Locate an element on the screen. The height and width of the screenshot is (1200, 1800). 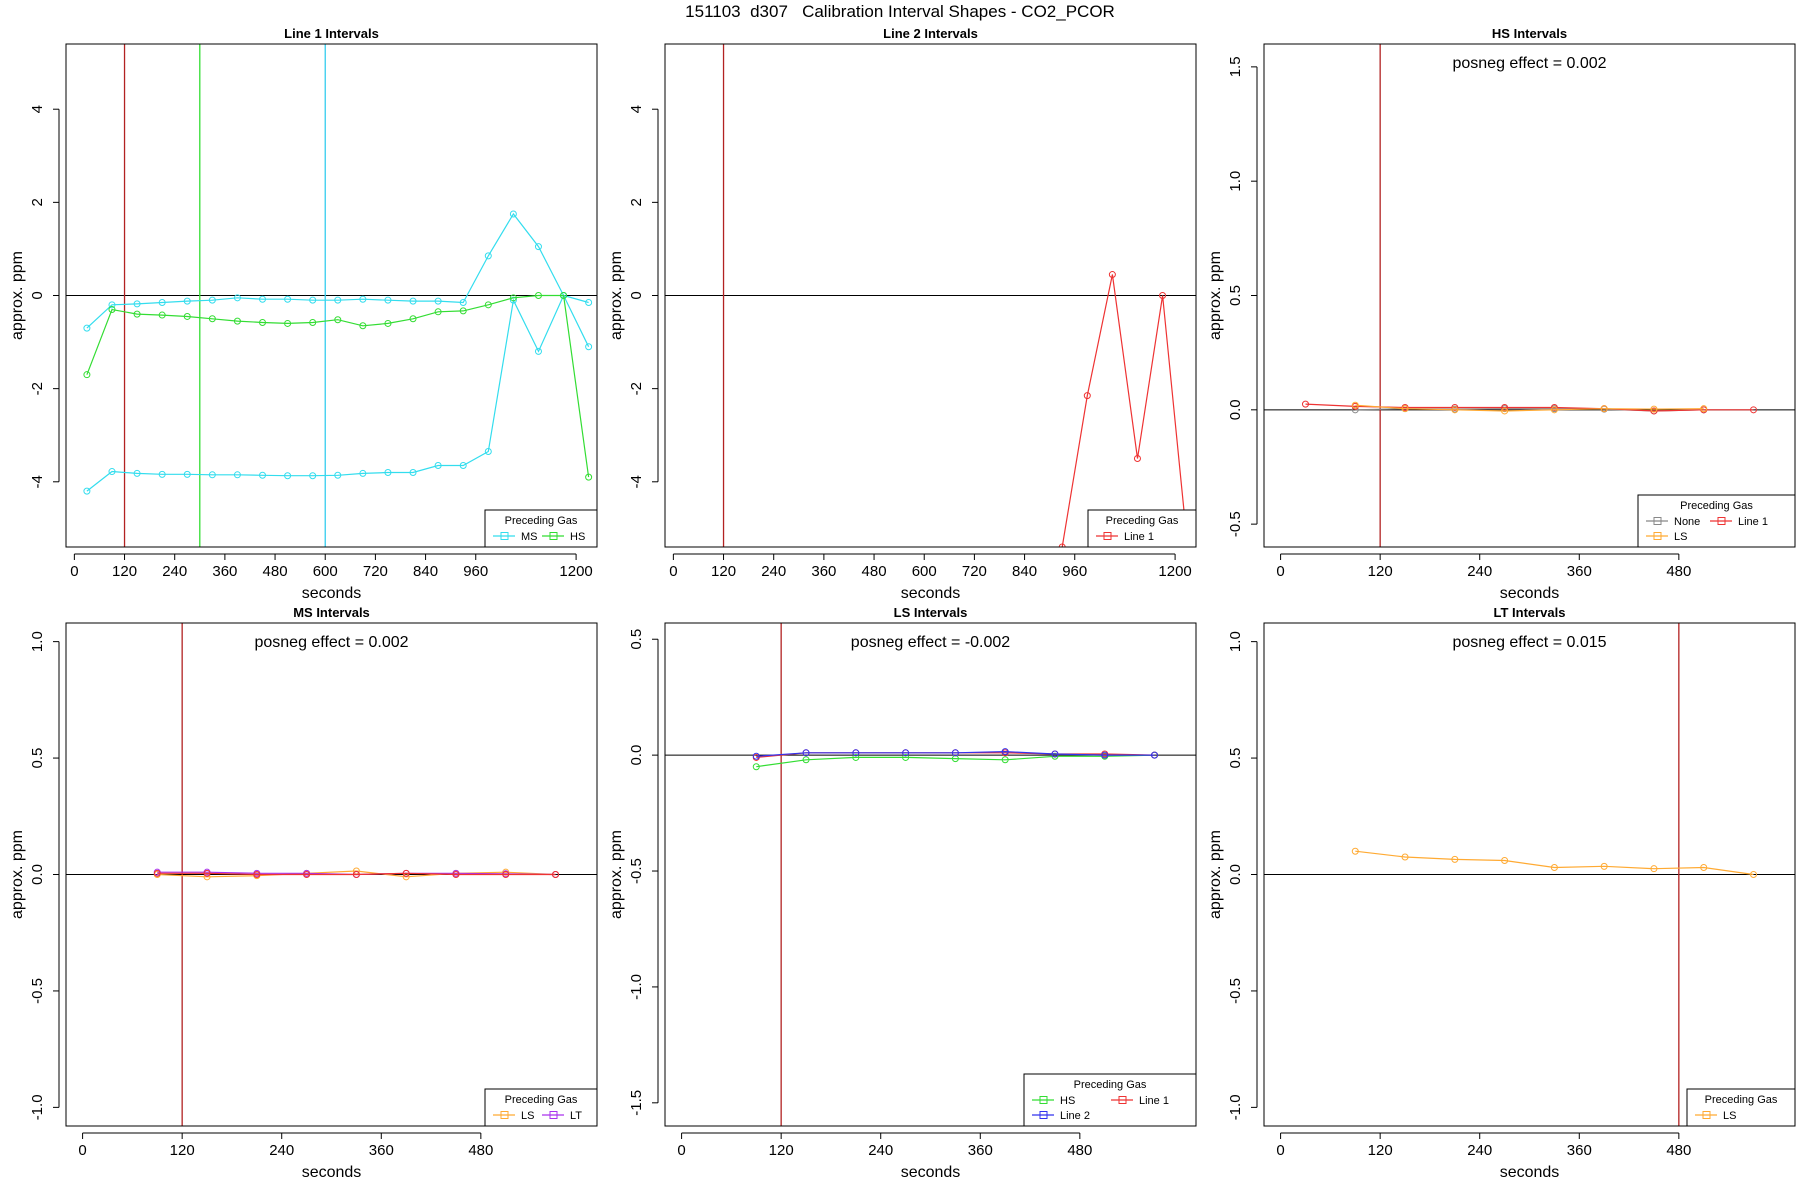
legend-entry-label: MS is located at coordinates (529, 537).